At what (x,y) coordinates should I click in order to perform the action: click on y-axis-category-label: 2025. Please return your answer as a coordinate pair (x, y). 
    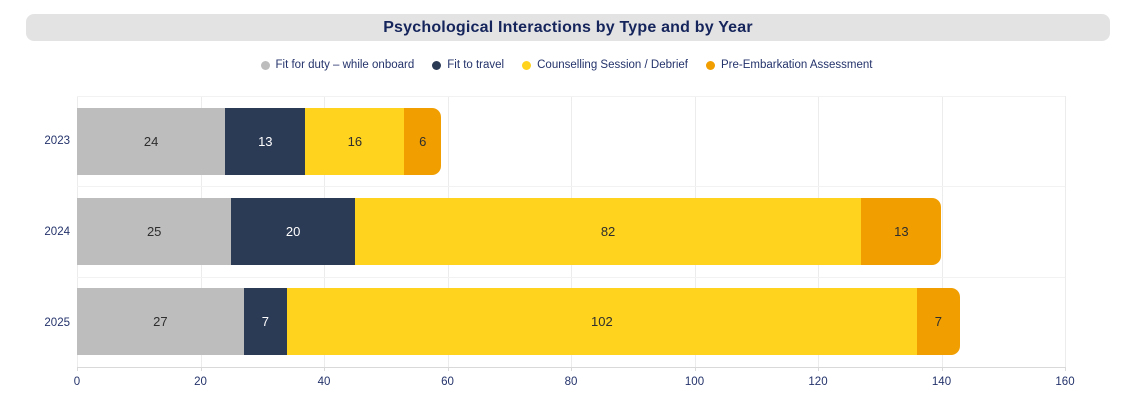
    Looking at the image, I should click on (57, 322).